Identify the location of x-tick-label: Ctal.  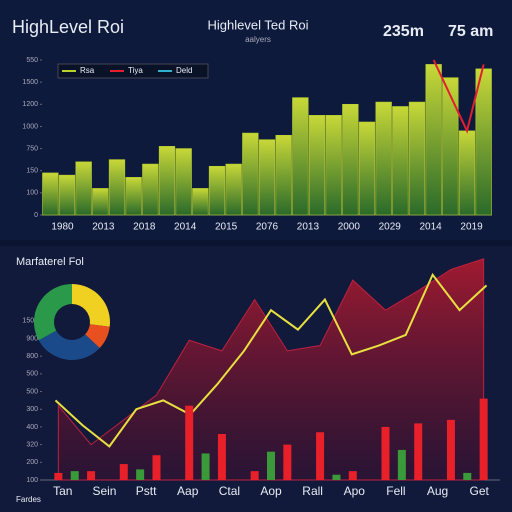
(229, 491).